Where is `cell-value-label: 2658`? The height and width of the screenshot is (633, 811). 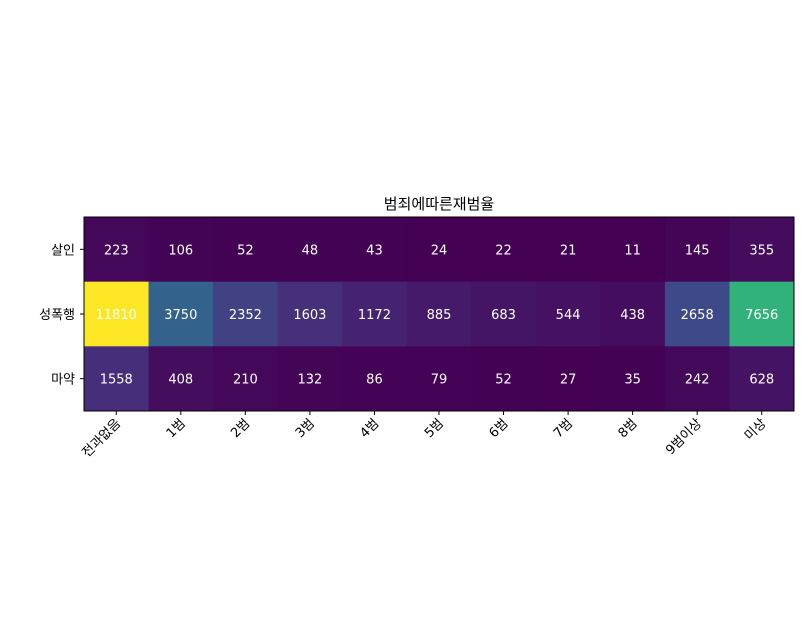
cell-value-label: 2658 is located at coordinates (697, 315).